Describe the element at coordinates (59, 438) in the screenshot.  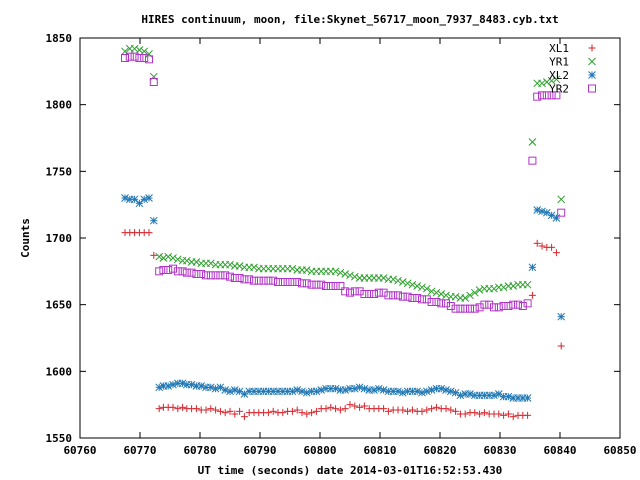
I see `y-tick-label: 1550` at that location.